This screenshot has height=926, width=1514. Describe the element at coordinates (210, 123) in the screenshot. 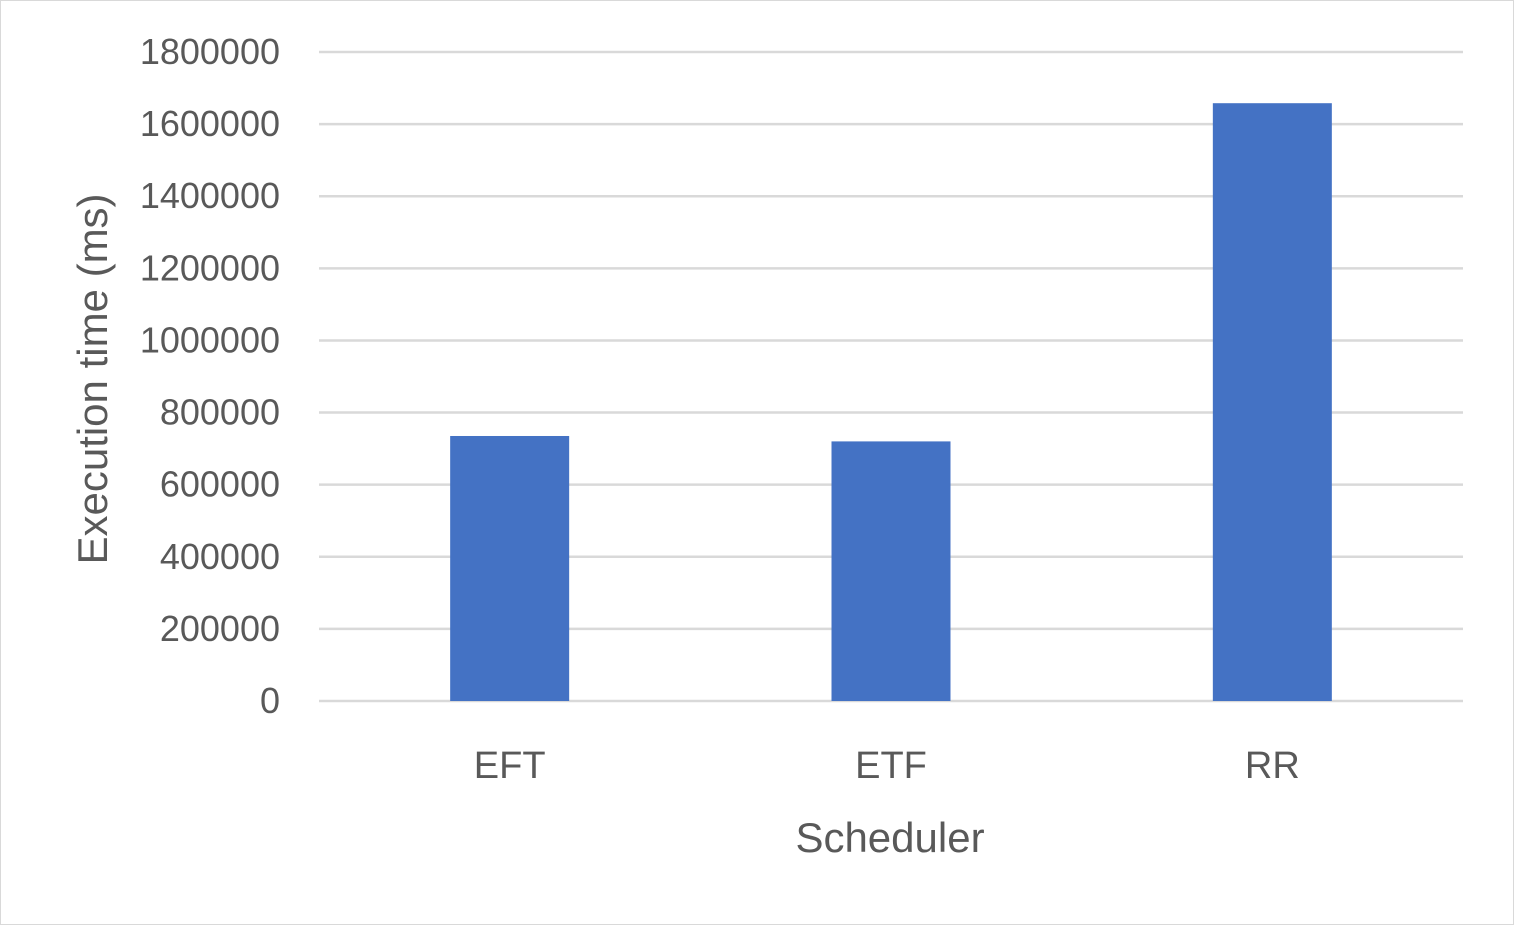

I see `y-tick-label: 1600000` at that location.